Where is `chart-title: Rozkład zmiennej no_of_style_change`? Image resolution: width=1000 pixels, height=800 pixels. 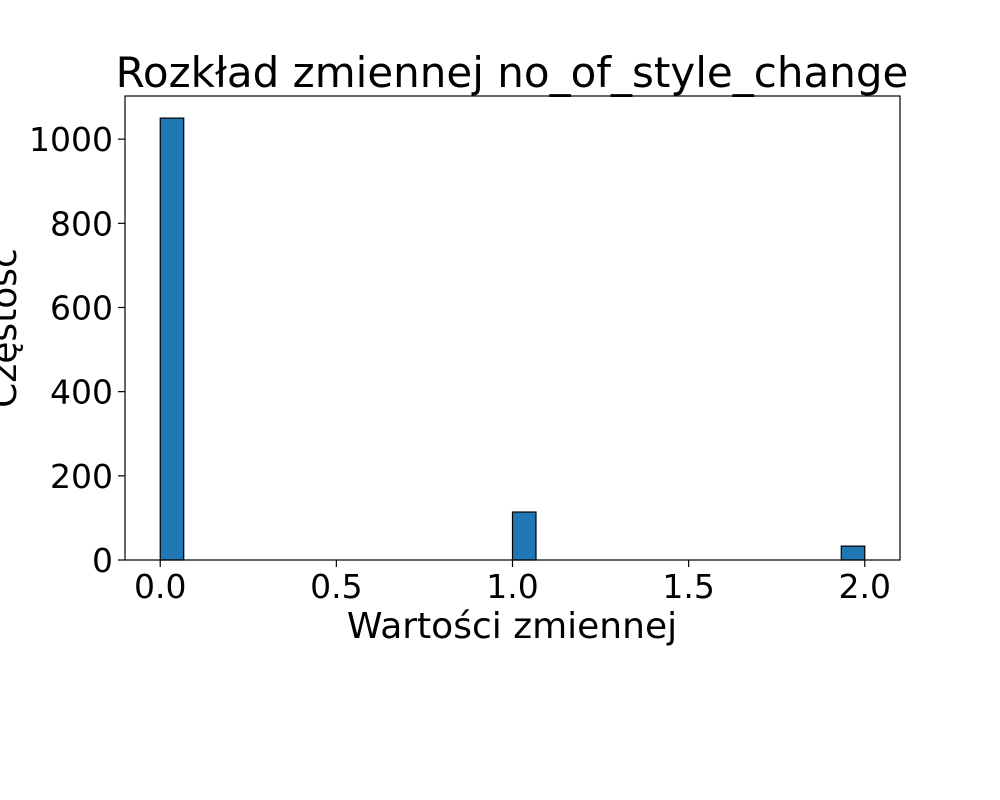 chart-title: Rozkład zmiennej no_of_style_change is located at coordinates (512, 72).